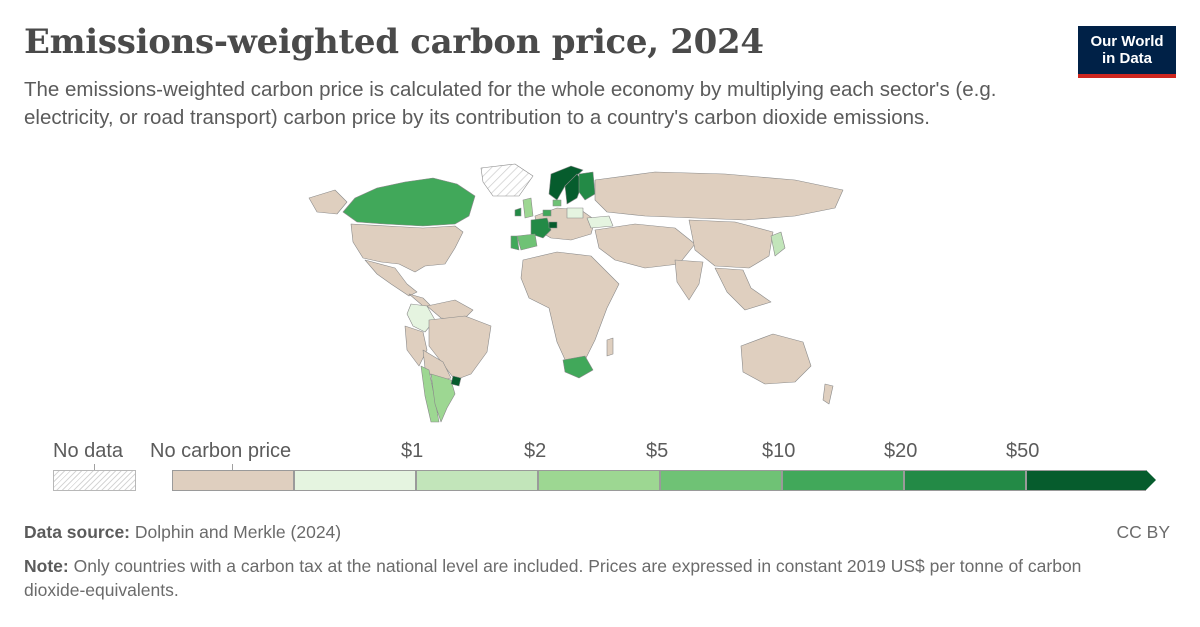 The width and height of the screenshot is (1200, 627). I want to click on country-spain, so click(527, 242).